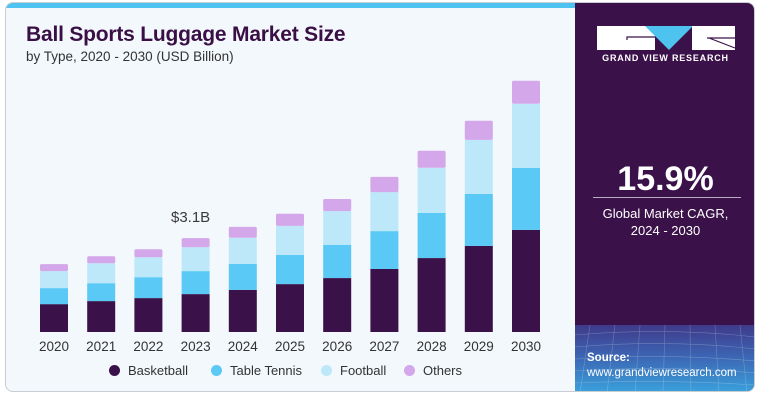  What do you see at coordinates (158, 370) in the screenshot?
I see `legend-label: Basketball` at bounding box center [158, 370].